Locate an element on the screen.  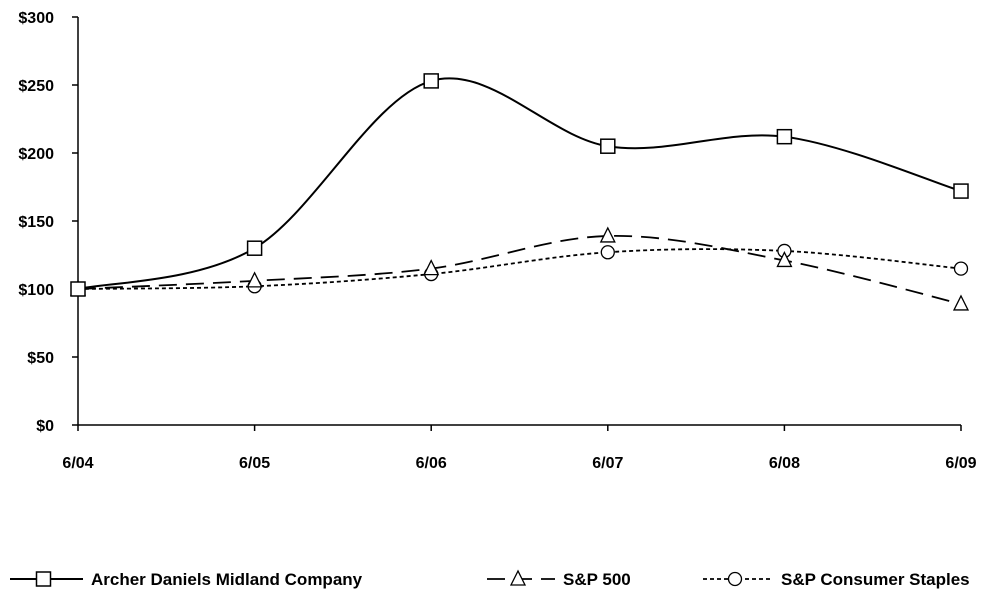
legend-item: Archer Daniels Midland Company is located at coordinates (186, 579).